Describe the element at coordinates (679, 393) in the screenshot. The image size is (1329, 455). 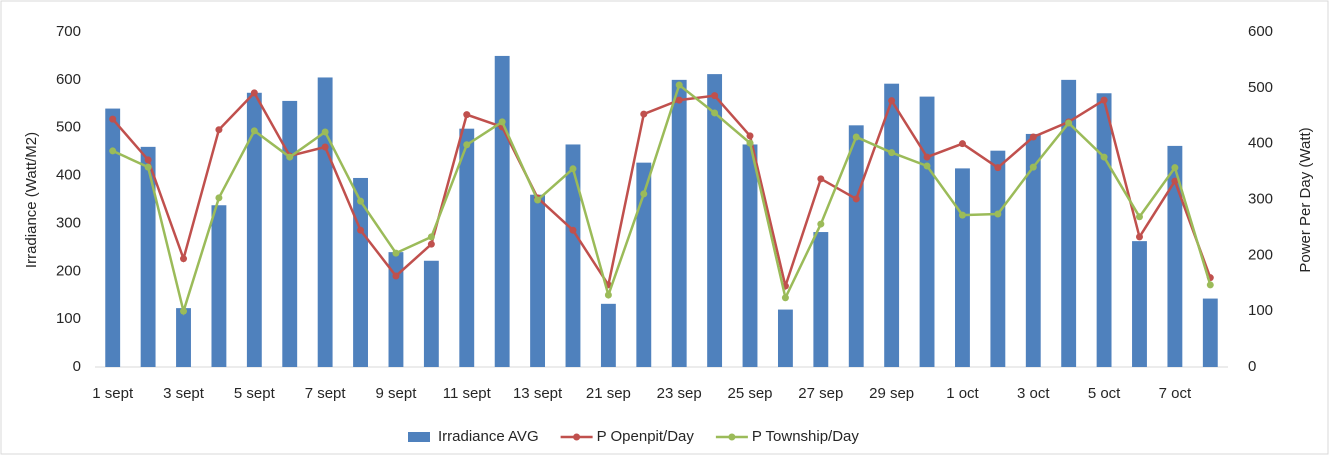
I see `x-tick-label: 23 sep` at that location.